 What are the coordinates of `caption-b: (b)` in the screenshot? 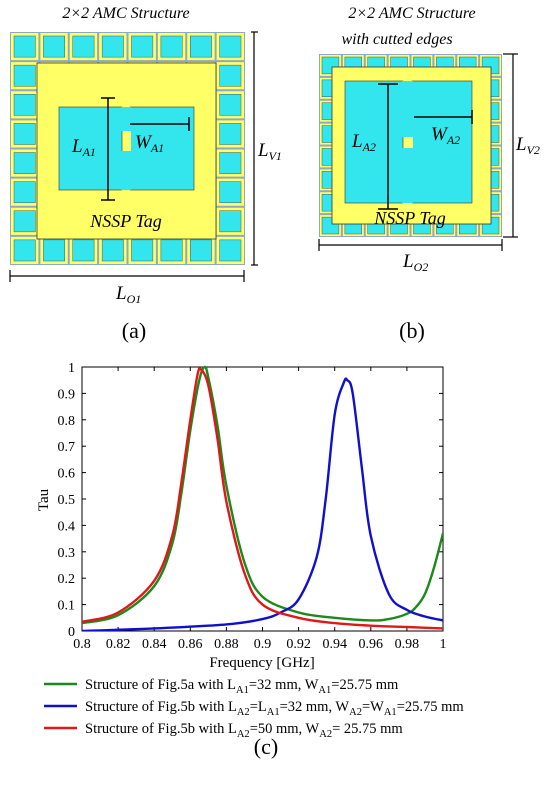 It's located at (412, 330).